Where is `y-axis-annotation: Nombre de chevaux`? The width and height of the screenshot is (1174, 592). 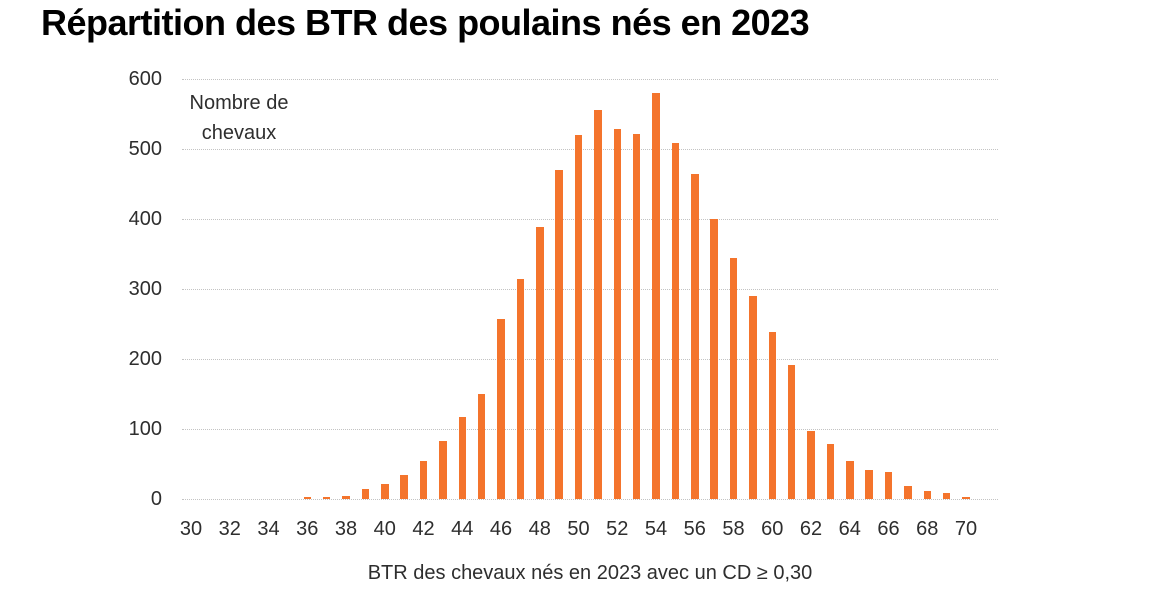 y-axis-annotation: Nombre de chevaux is located at coordinates (239, 118).